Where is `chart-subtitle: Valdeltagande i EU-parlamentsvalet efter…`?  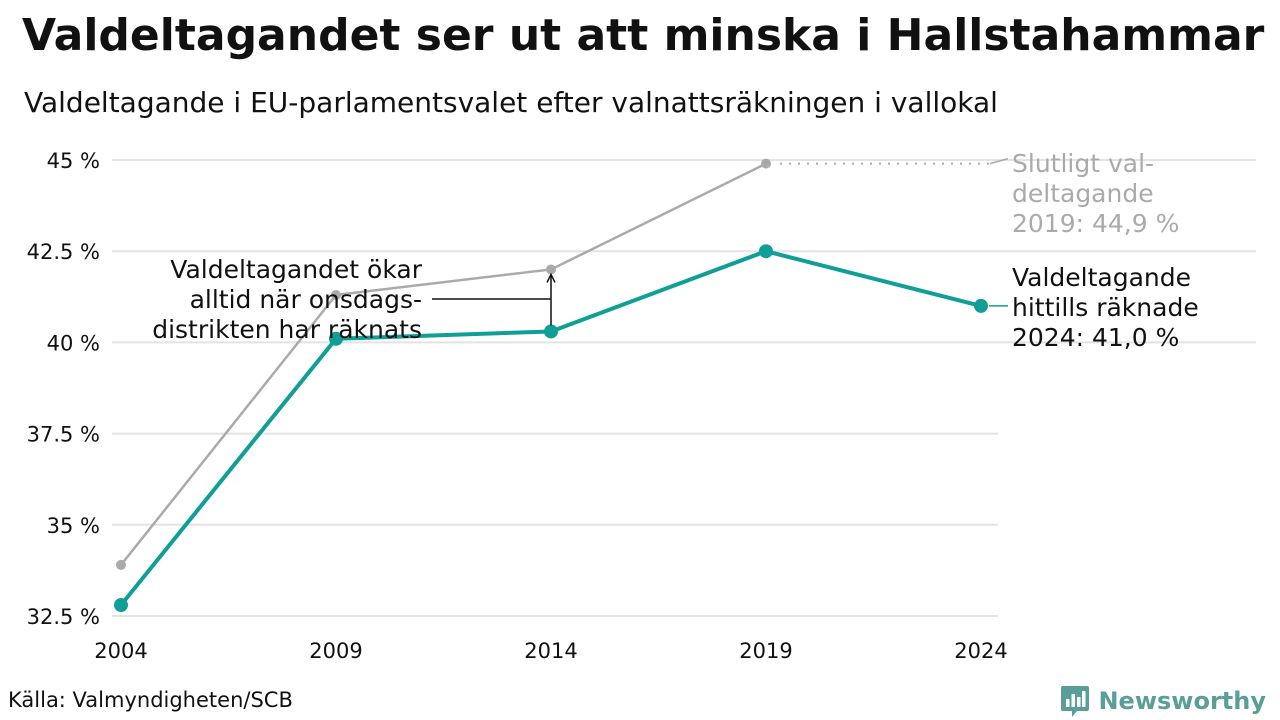
chart-subtitle: Valdeltagande i EU-parlamentsvalet efter… is located at coordinates (511, 102).